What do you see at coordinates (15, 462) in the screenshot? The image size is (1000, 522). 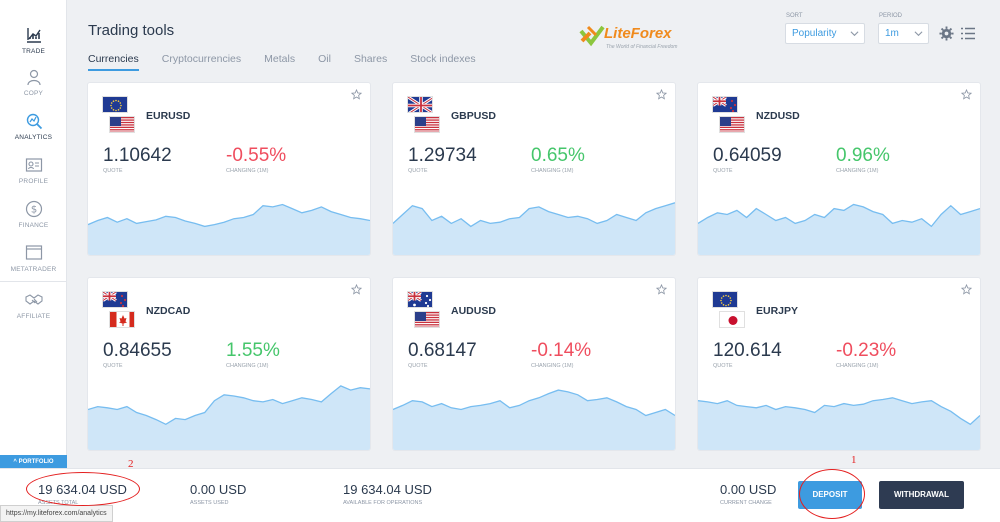 I see `chevron-up-icon: ^` at bounding box center [15, 462].